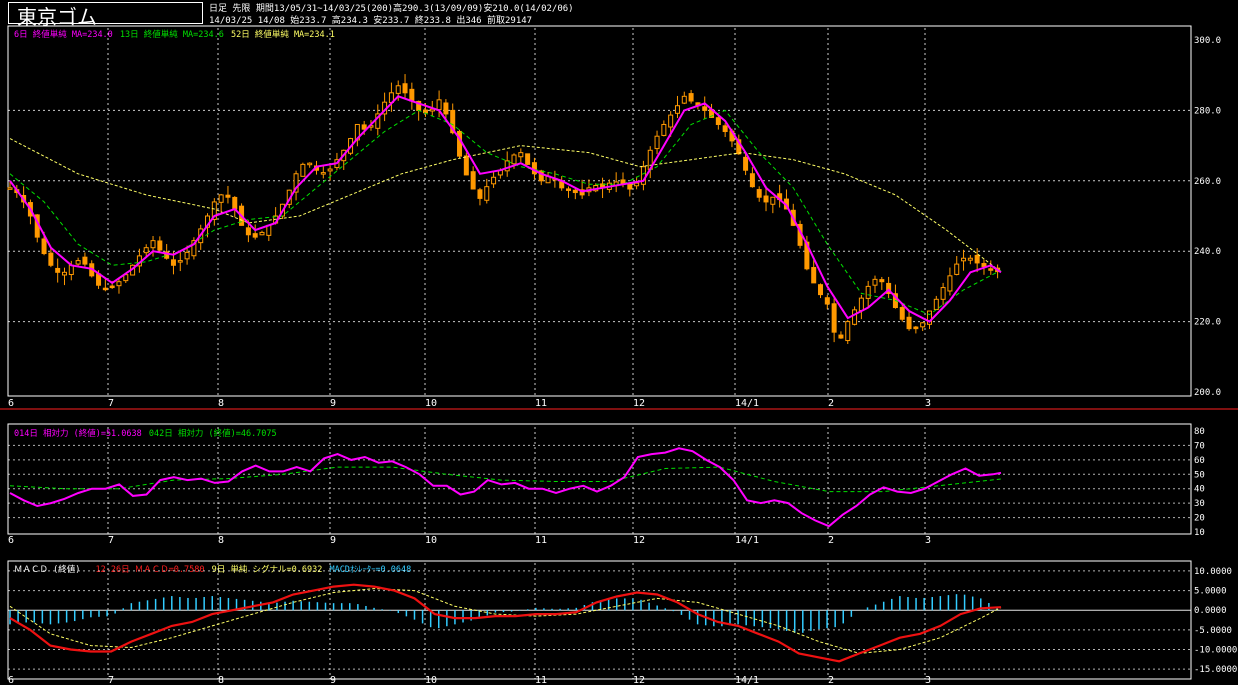  I want to click on rsi-ytick-1: 70, so click(1199, 446).